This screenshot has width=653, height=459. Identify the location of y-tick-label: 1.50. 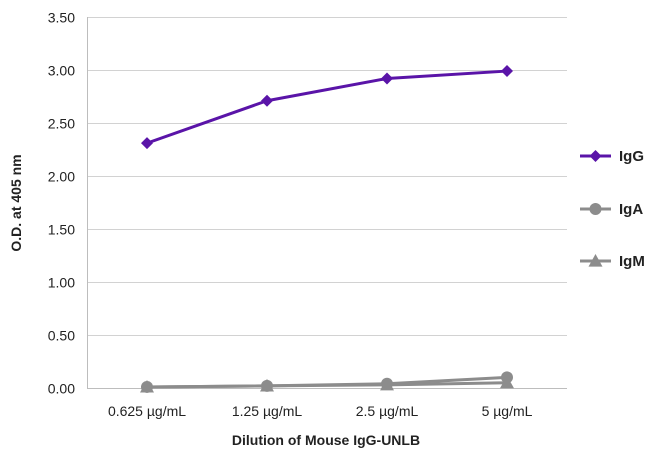
(61, 230).